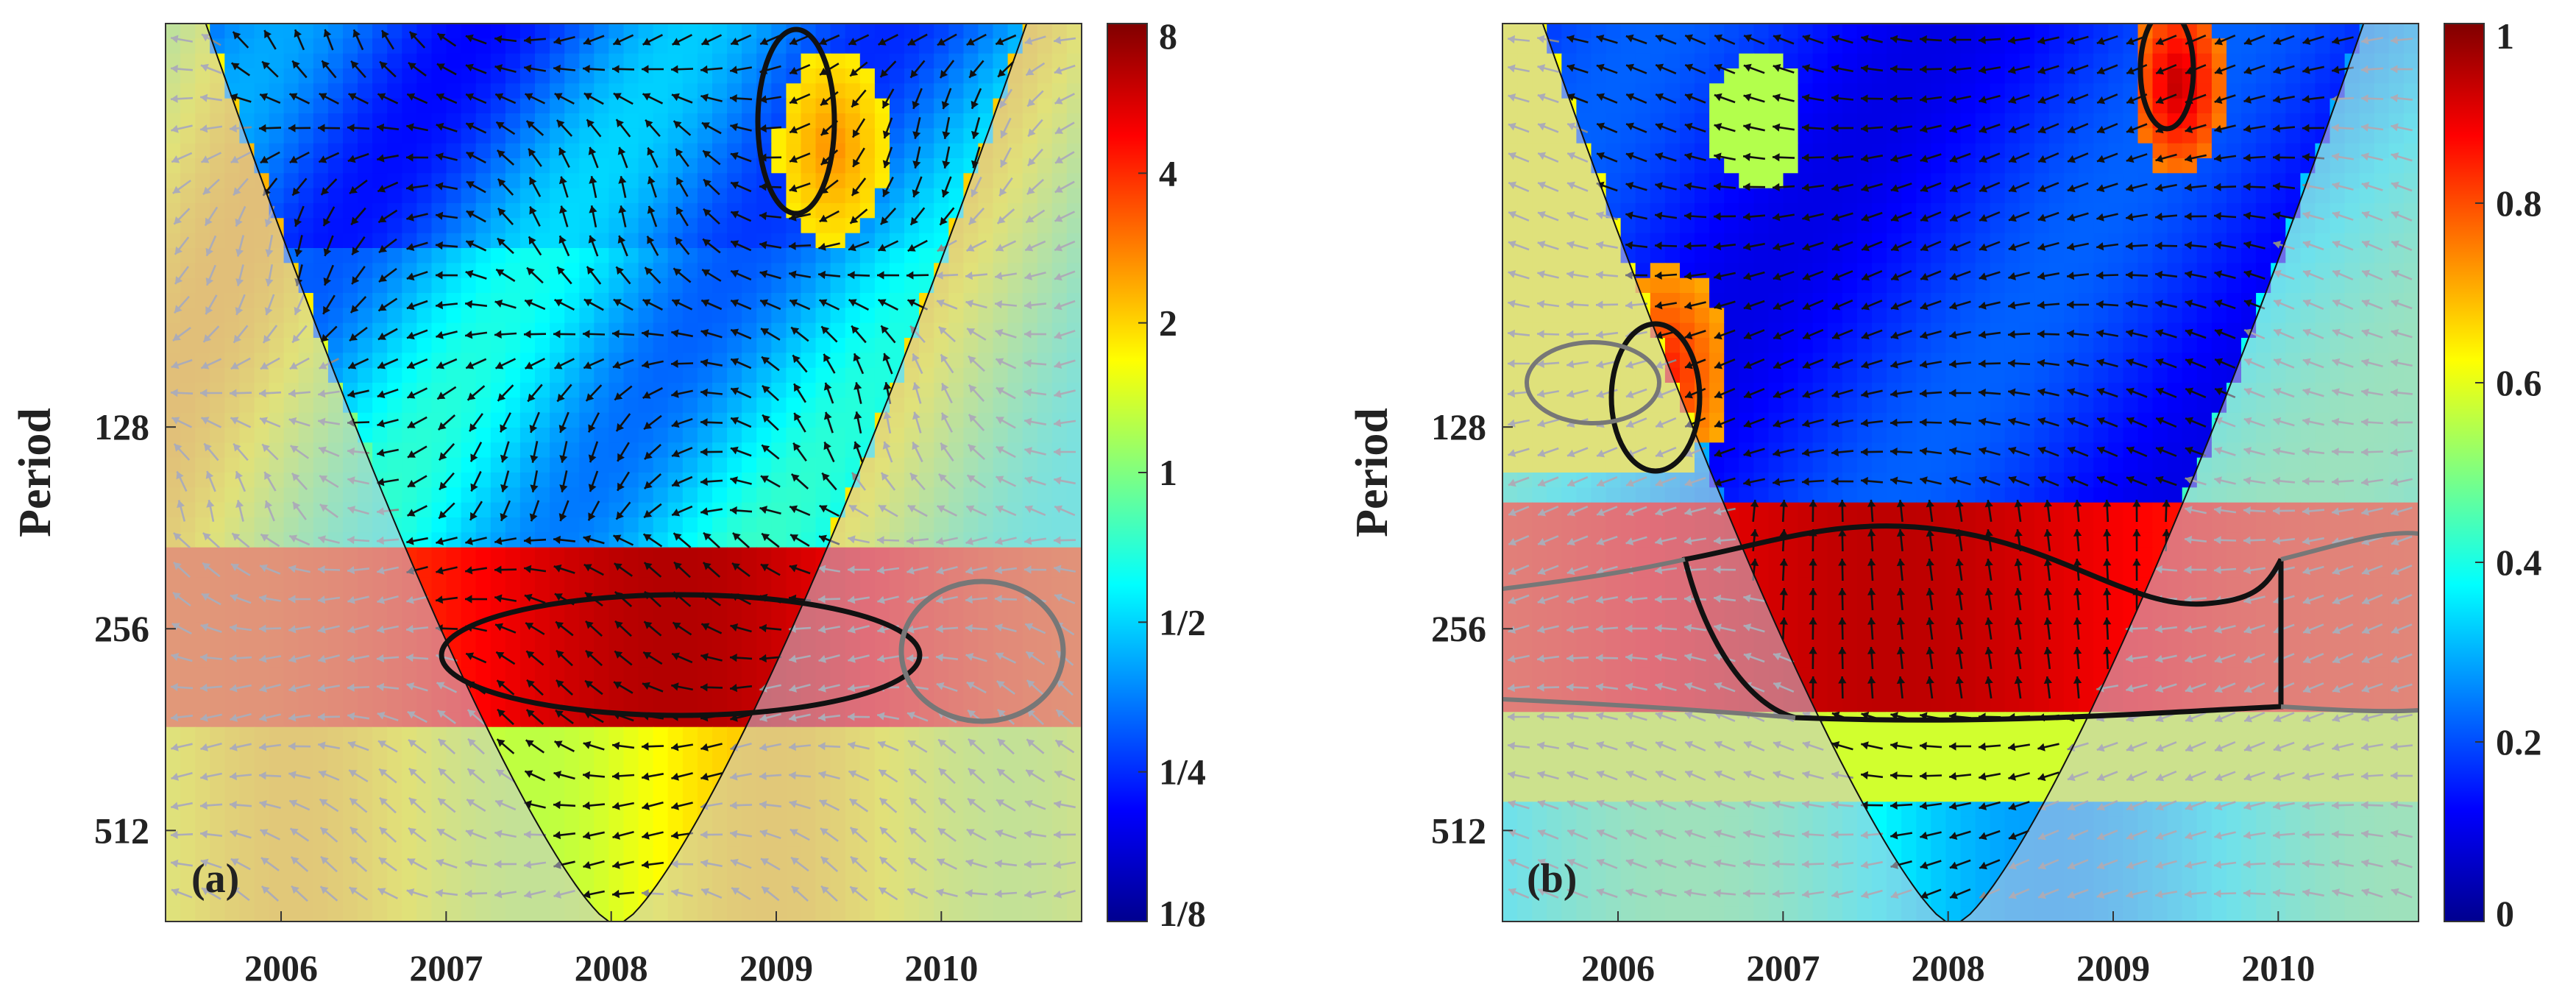 This screenshot has height=1001, width=2576. What do you see at coordinates (611, 967) in the screenshot?
I see `x-tick-label: 2008` at bounding box center [611, 967].